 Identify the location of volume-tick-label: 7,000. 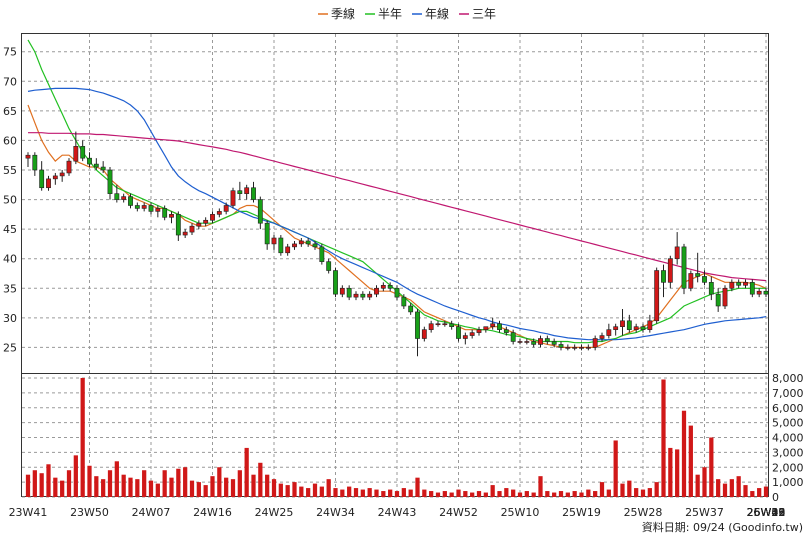
(788, 393).